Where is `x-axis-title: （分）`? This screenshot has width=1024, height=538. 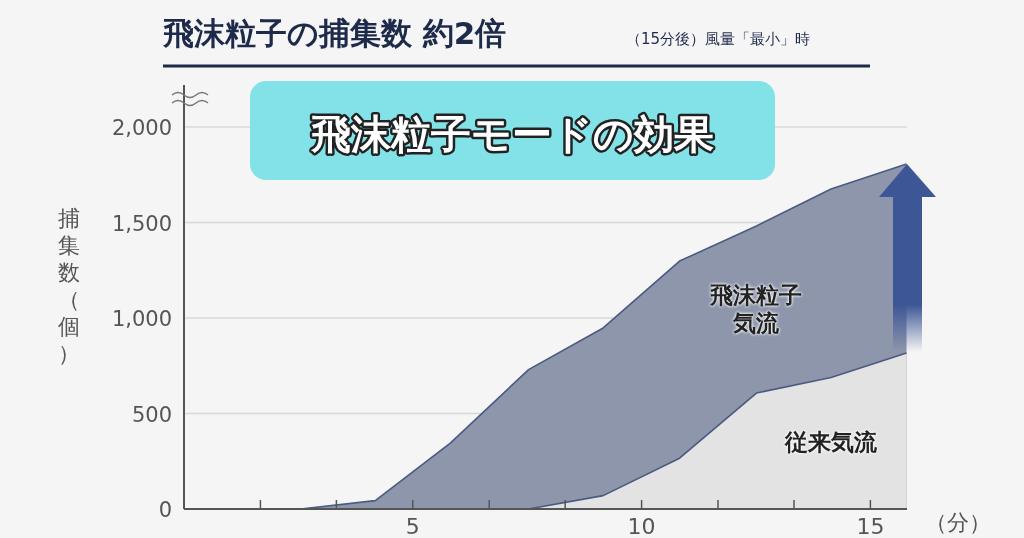
x-axis-title: （分） is located at coordinates (958, 522).